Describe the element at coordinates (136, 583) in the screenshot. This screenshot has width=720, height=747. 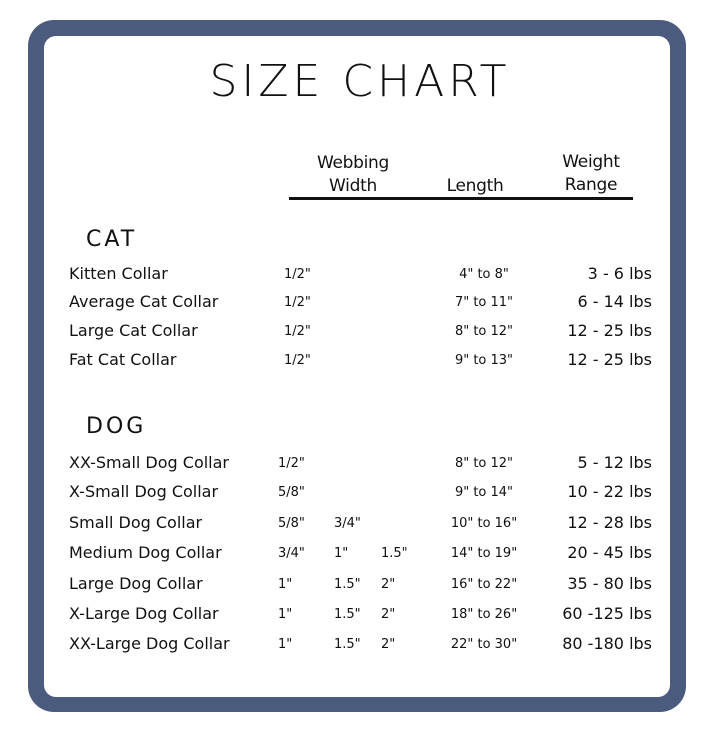
I see `collar-name: Large Dog Collar` at that location.